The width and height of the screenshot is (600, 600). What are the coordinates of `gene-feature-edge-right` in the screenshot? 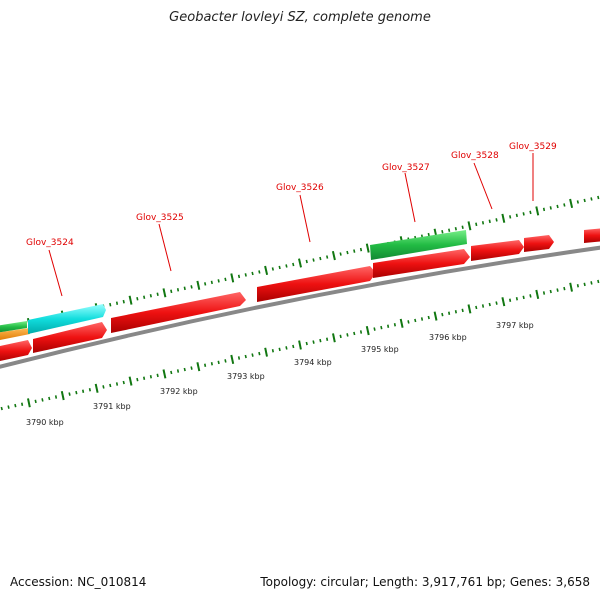 It's located at (592, 235).